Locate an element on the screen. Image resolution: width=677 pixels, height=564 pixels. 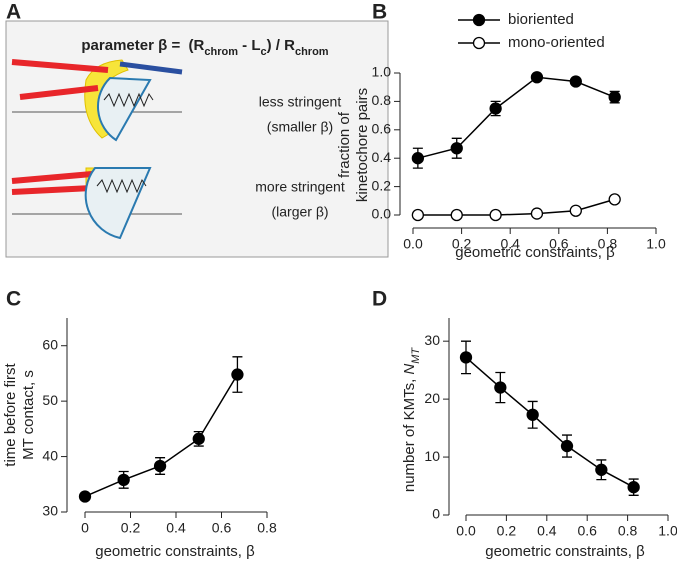
y-tick-label: 0 is located at coordinates (436, 514).